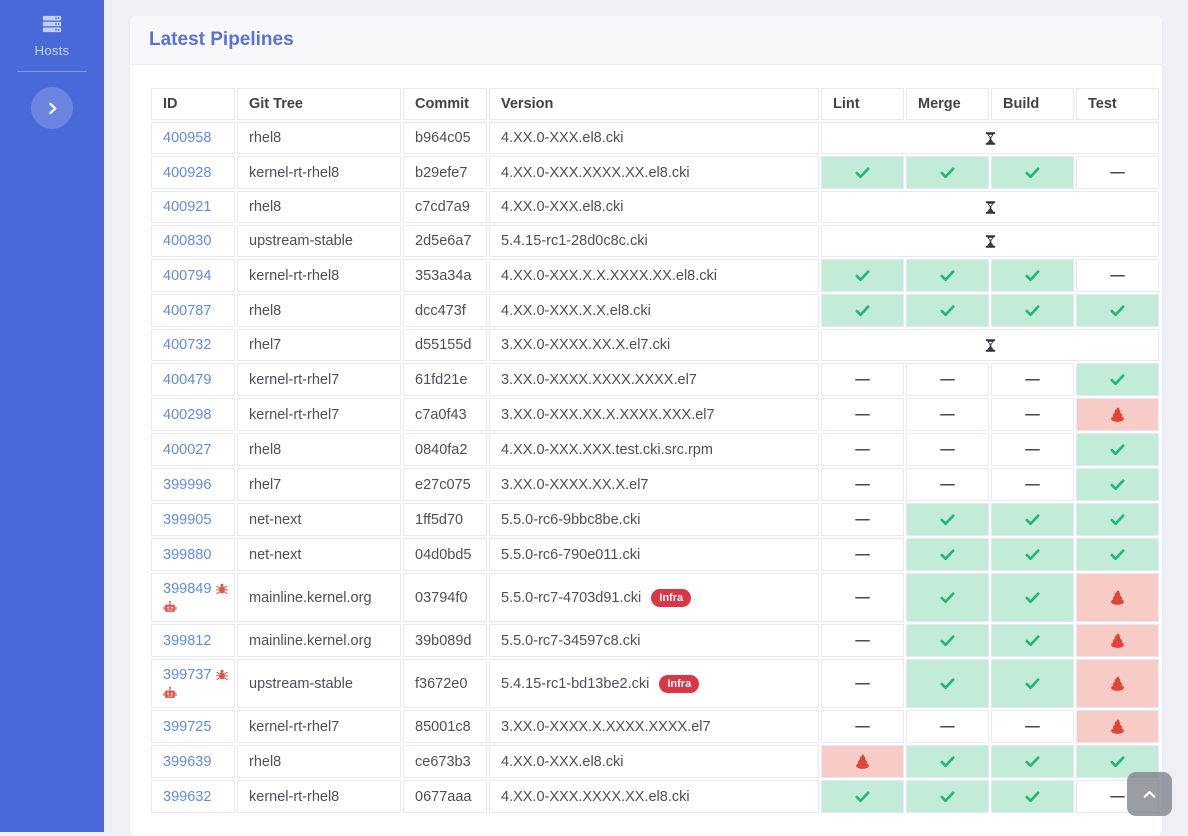 This screenshot has height=836, width=1188. I want to click on version-cell: 4.XX.0-XXX.X.X.el8.cki, so click(654, 310).